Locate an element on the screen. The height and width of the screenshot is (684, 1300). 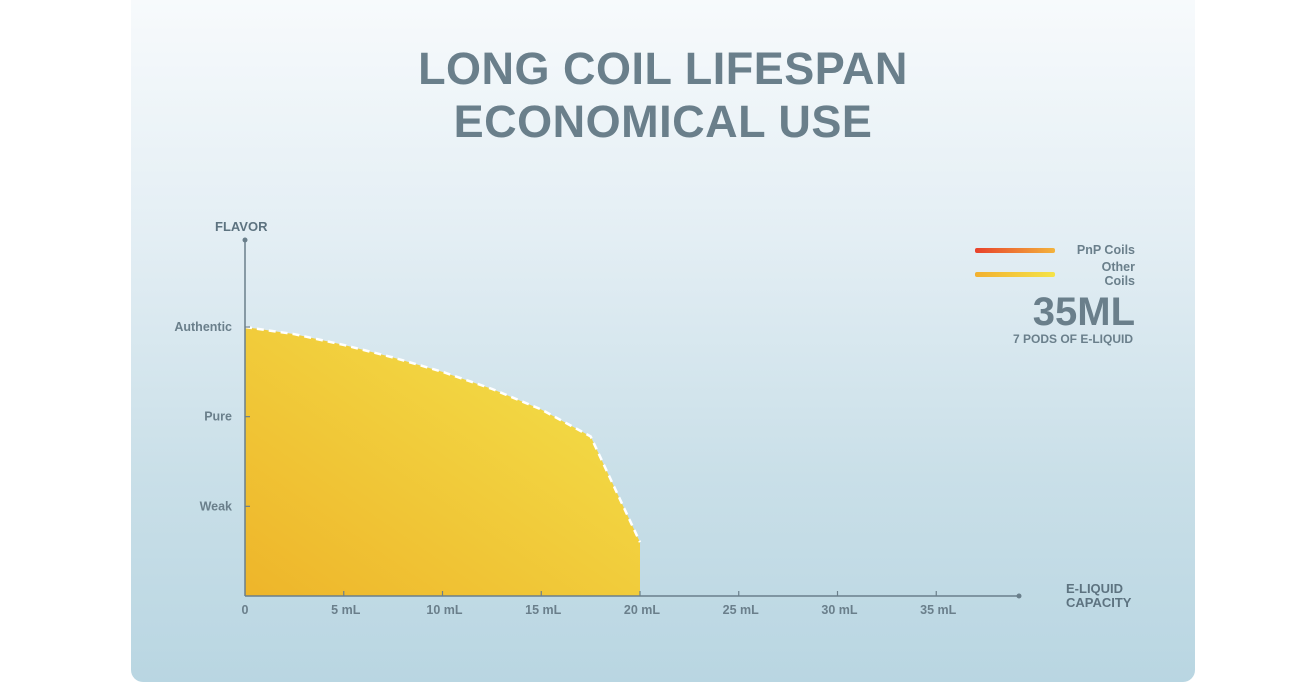
legend-swatch-pnp is located at coordinates (1015, 250).